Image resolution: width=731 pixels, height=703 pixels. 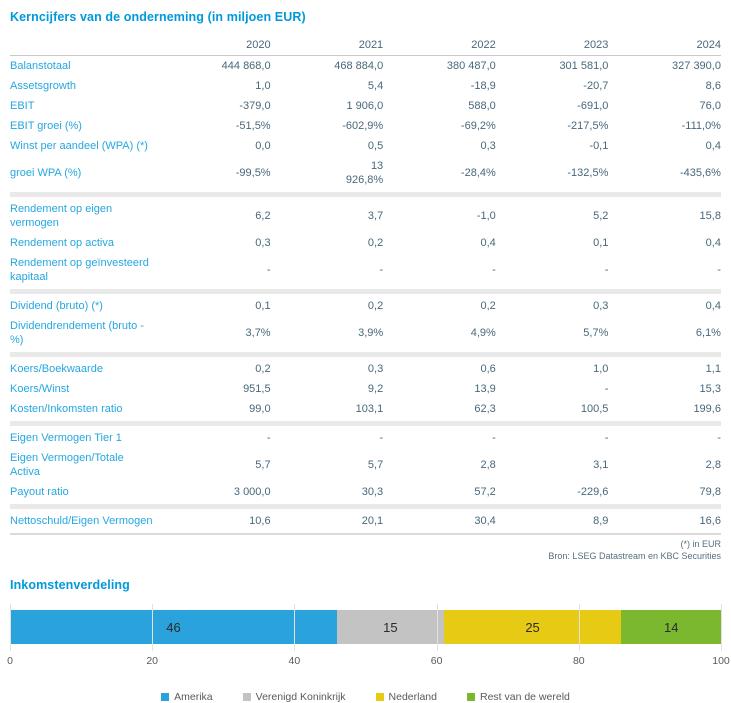 What do you see at coordinates (252, 492) in the screenshot?
I see `value-cell: 3 000,0` at bounding box center [252, 492].